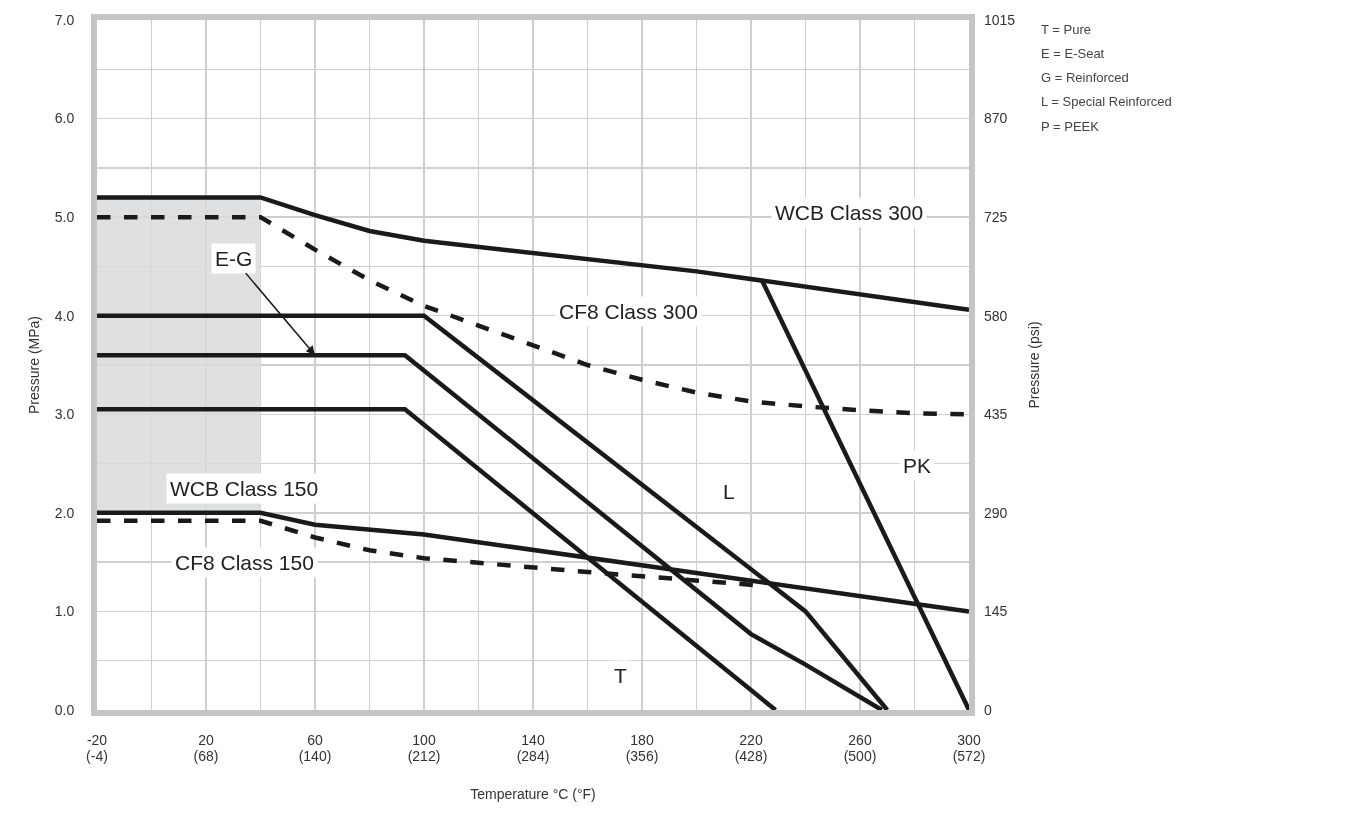 The height and width of the screenshot is (814, 1357). What do you see at coordinates (33, 365) in the screenshot?
I see `y-axis-title: Pressure (MPa)` at bounding box center [33, 365].